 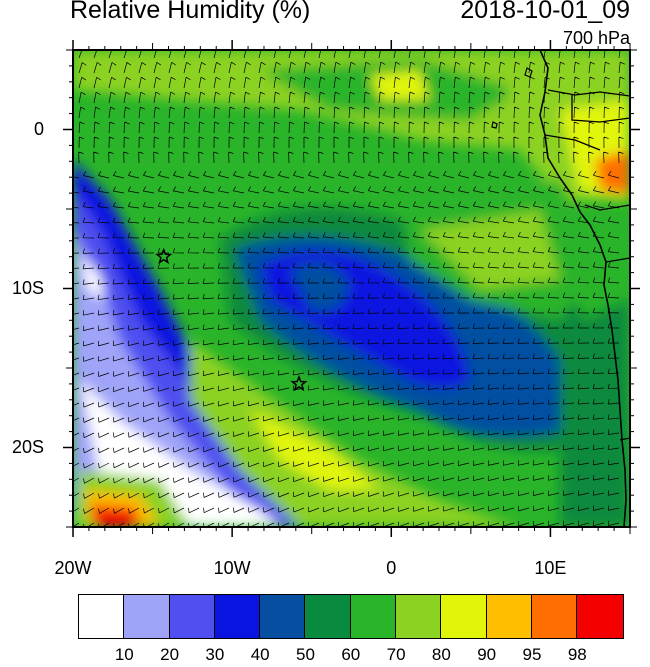 What do you see at coordinates (27, 287) in the screenshot?
I see `lat-tick-label: 10S` at bounding box center [27, 287].